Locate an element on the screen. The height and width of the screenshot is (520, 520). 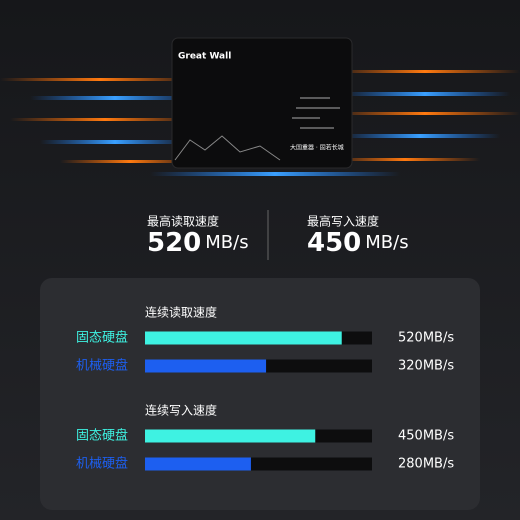
headline-value: 450 MB/s is located at coordinates (358, 243).